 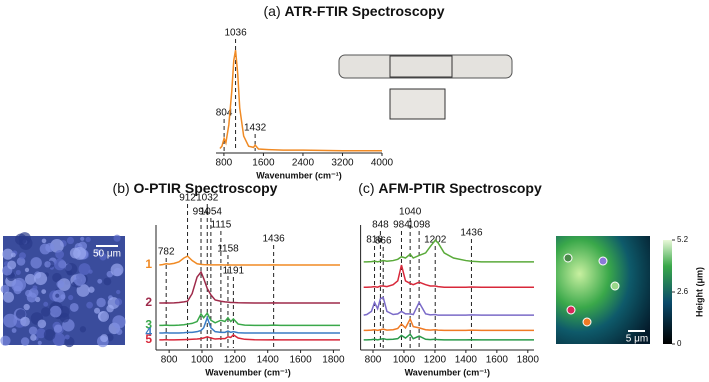 What do you see at coordinates (234, 271) in the screenshot?
I see `peak-label: 1191` at bounding box center [234, 271].